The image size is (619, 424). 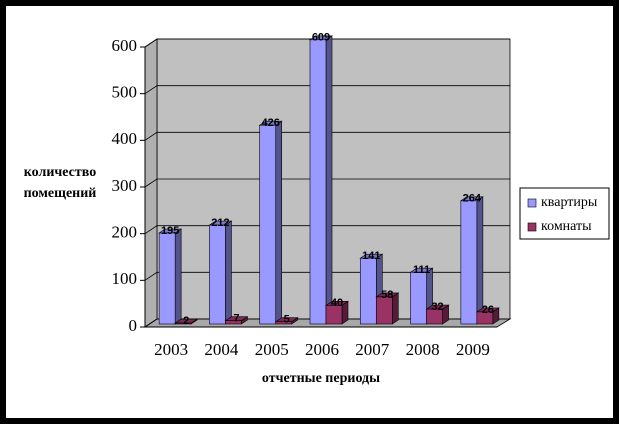 I want to click on value-label: 2, so click(x=186, y=321).